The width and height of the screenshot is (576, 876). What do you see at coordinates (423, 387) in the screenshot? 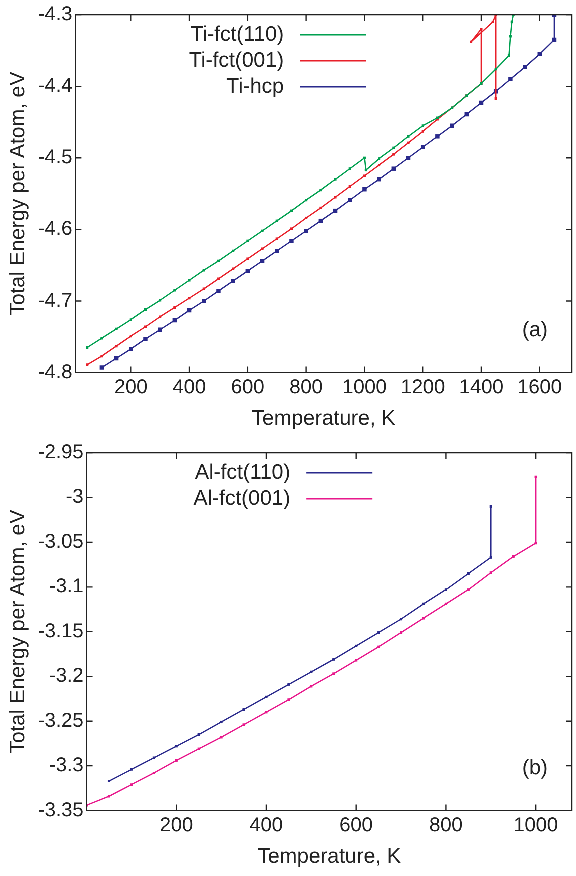
I see `x-tick-label: 1200` at bounding box center [423, 387].